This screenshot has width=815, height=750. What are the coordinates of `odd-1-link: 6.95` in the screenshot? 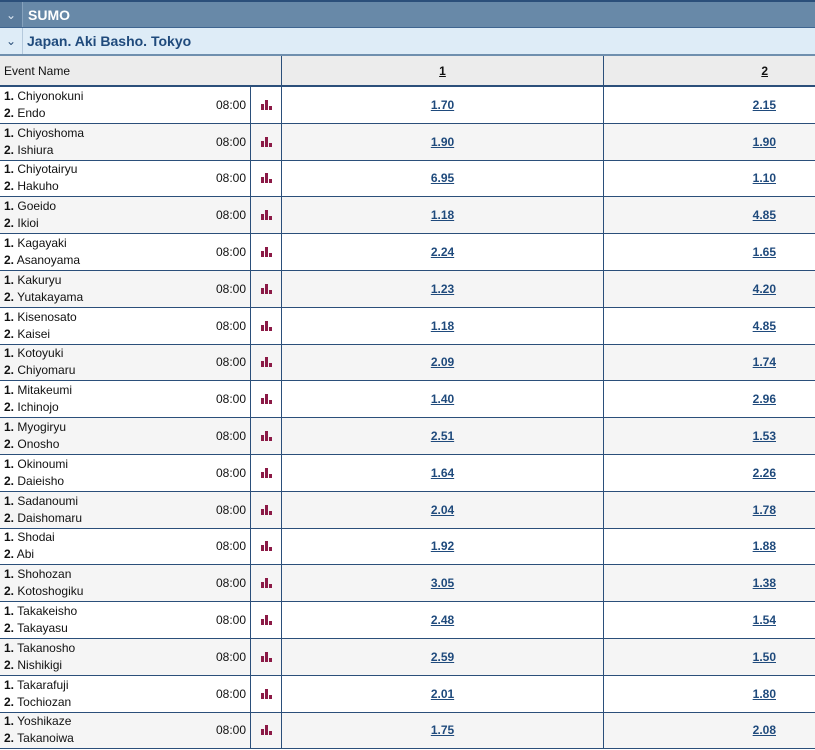 It's located at (442, 178).